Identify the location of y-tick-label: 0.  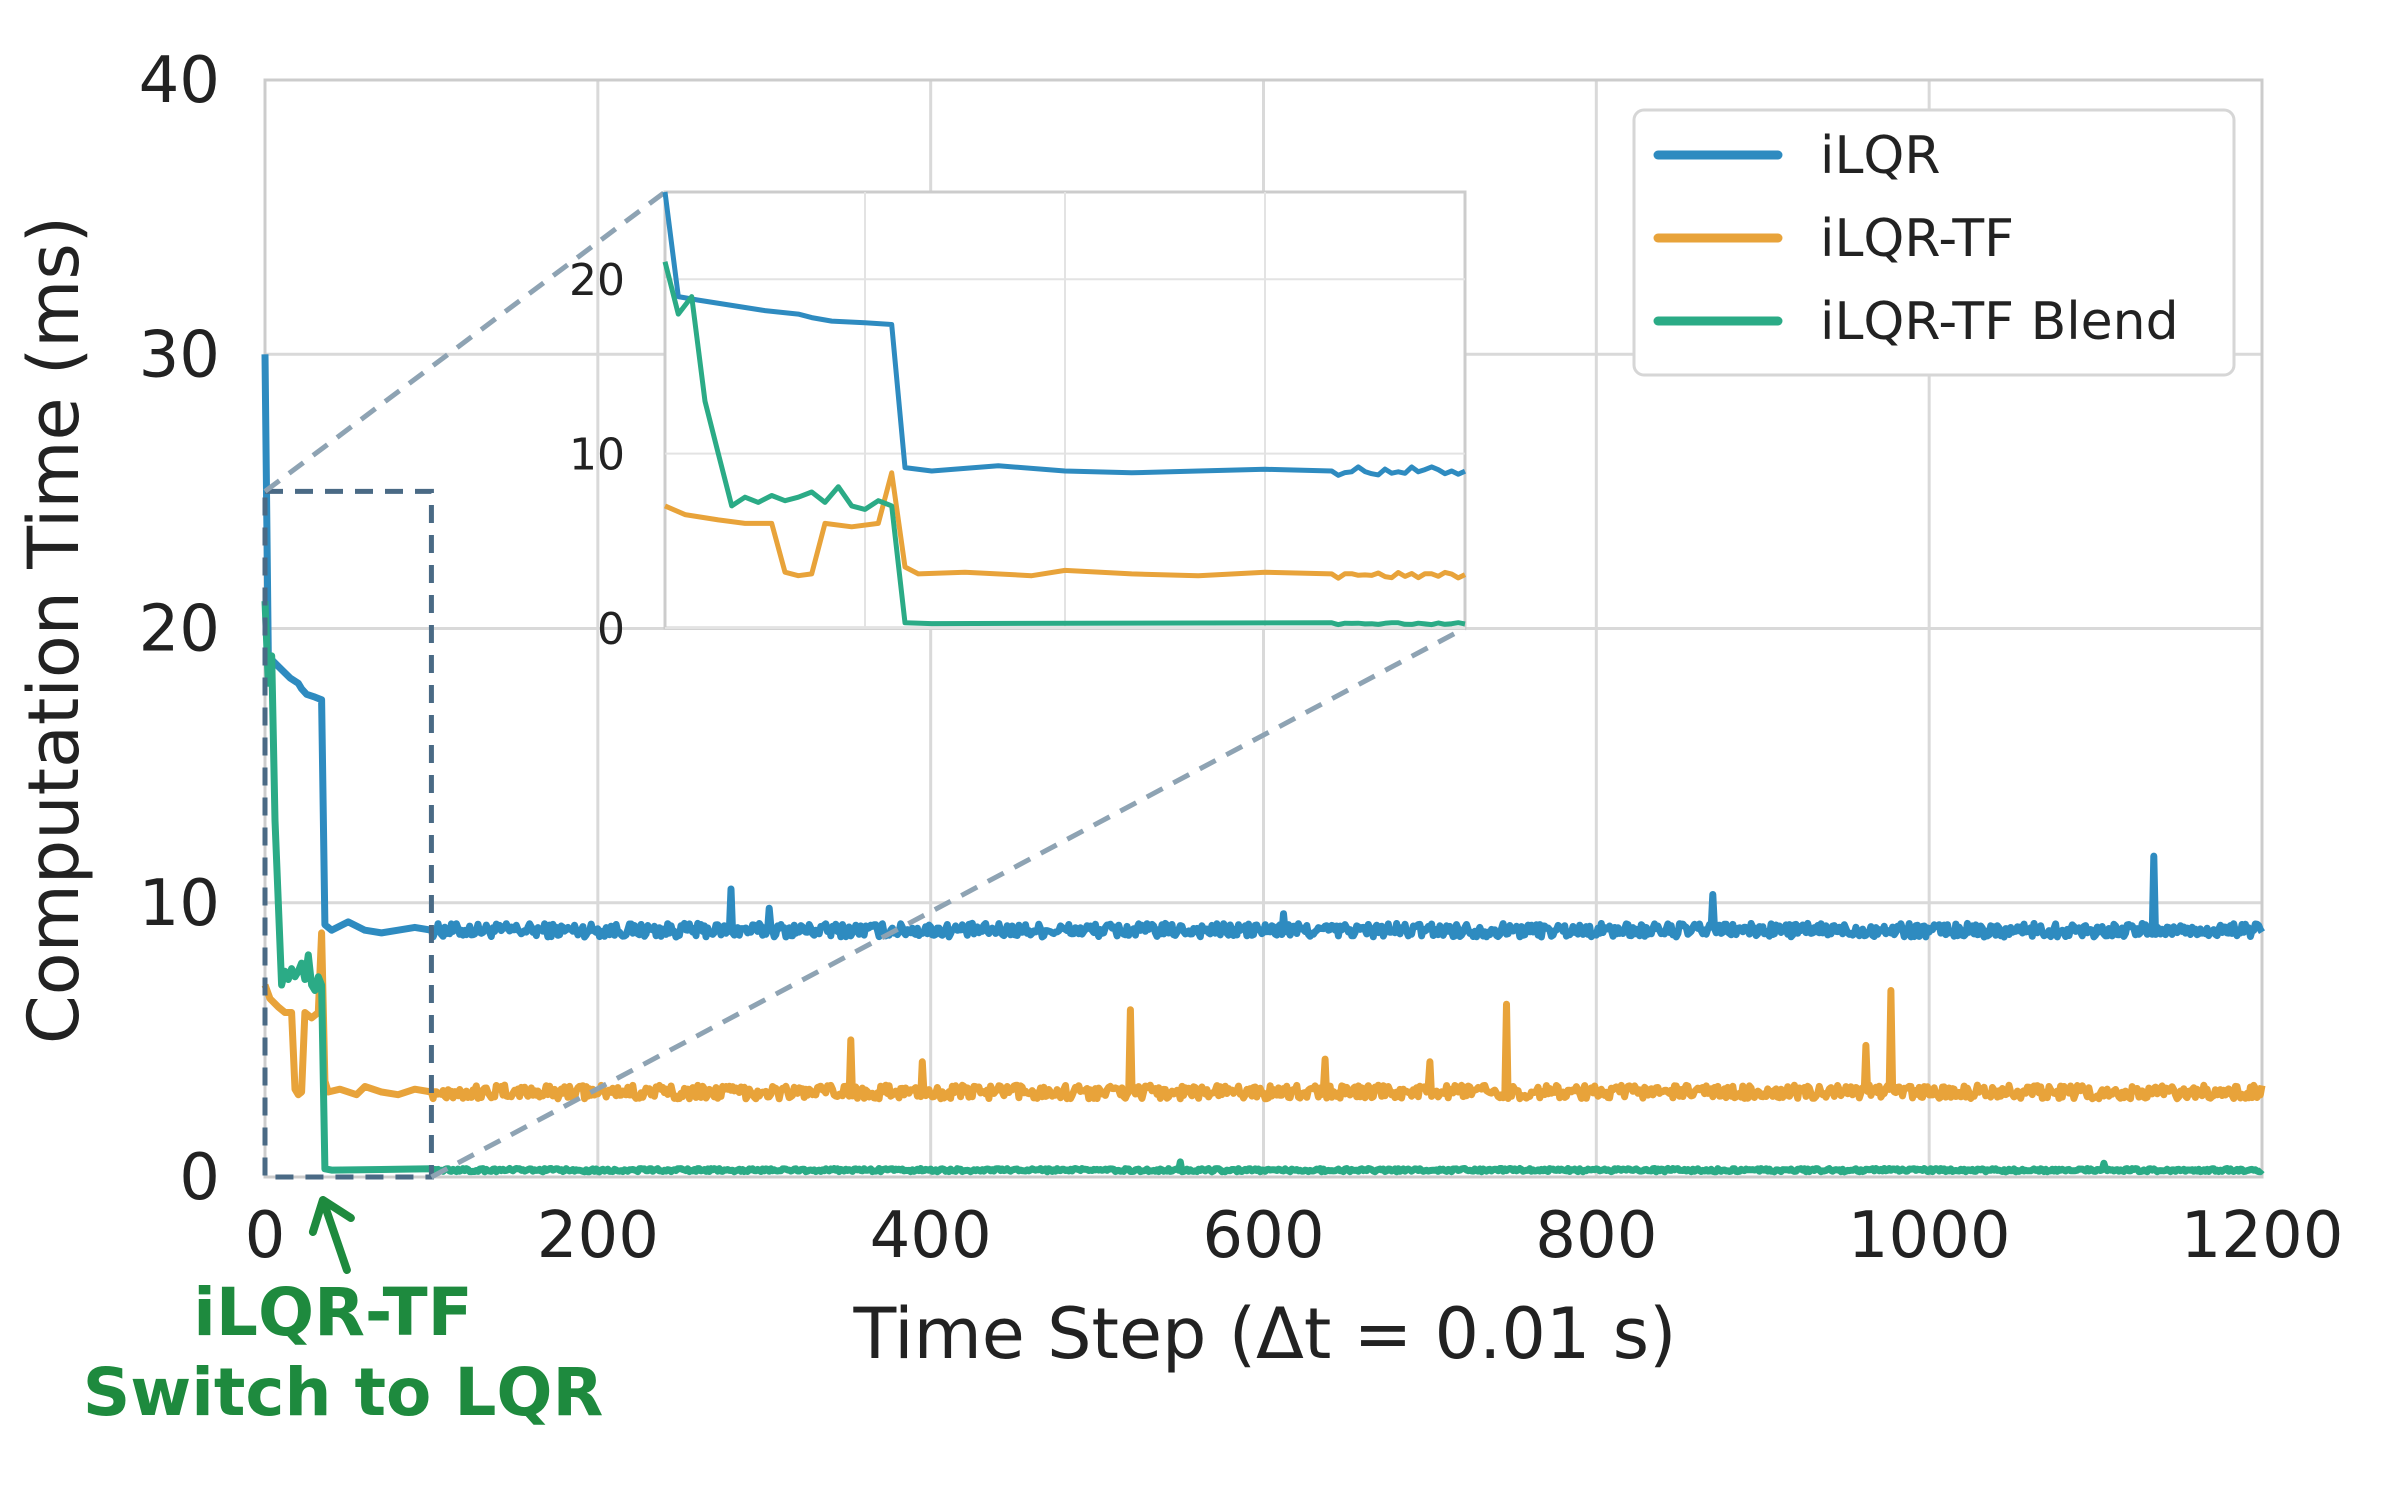
(199, 1178).